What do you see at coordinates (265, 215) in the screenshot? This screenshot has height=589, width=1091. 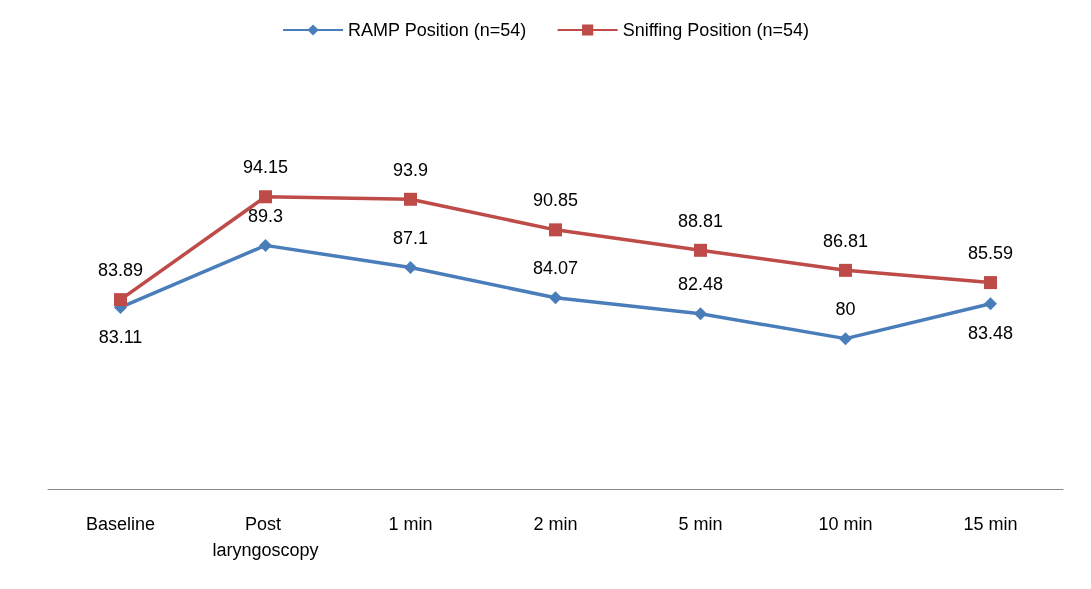 I see `data-label: 89.3` at bounding box center [265, 215].